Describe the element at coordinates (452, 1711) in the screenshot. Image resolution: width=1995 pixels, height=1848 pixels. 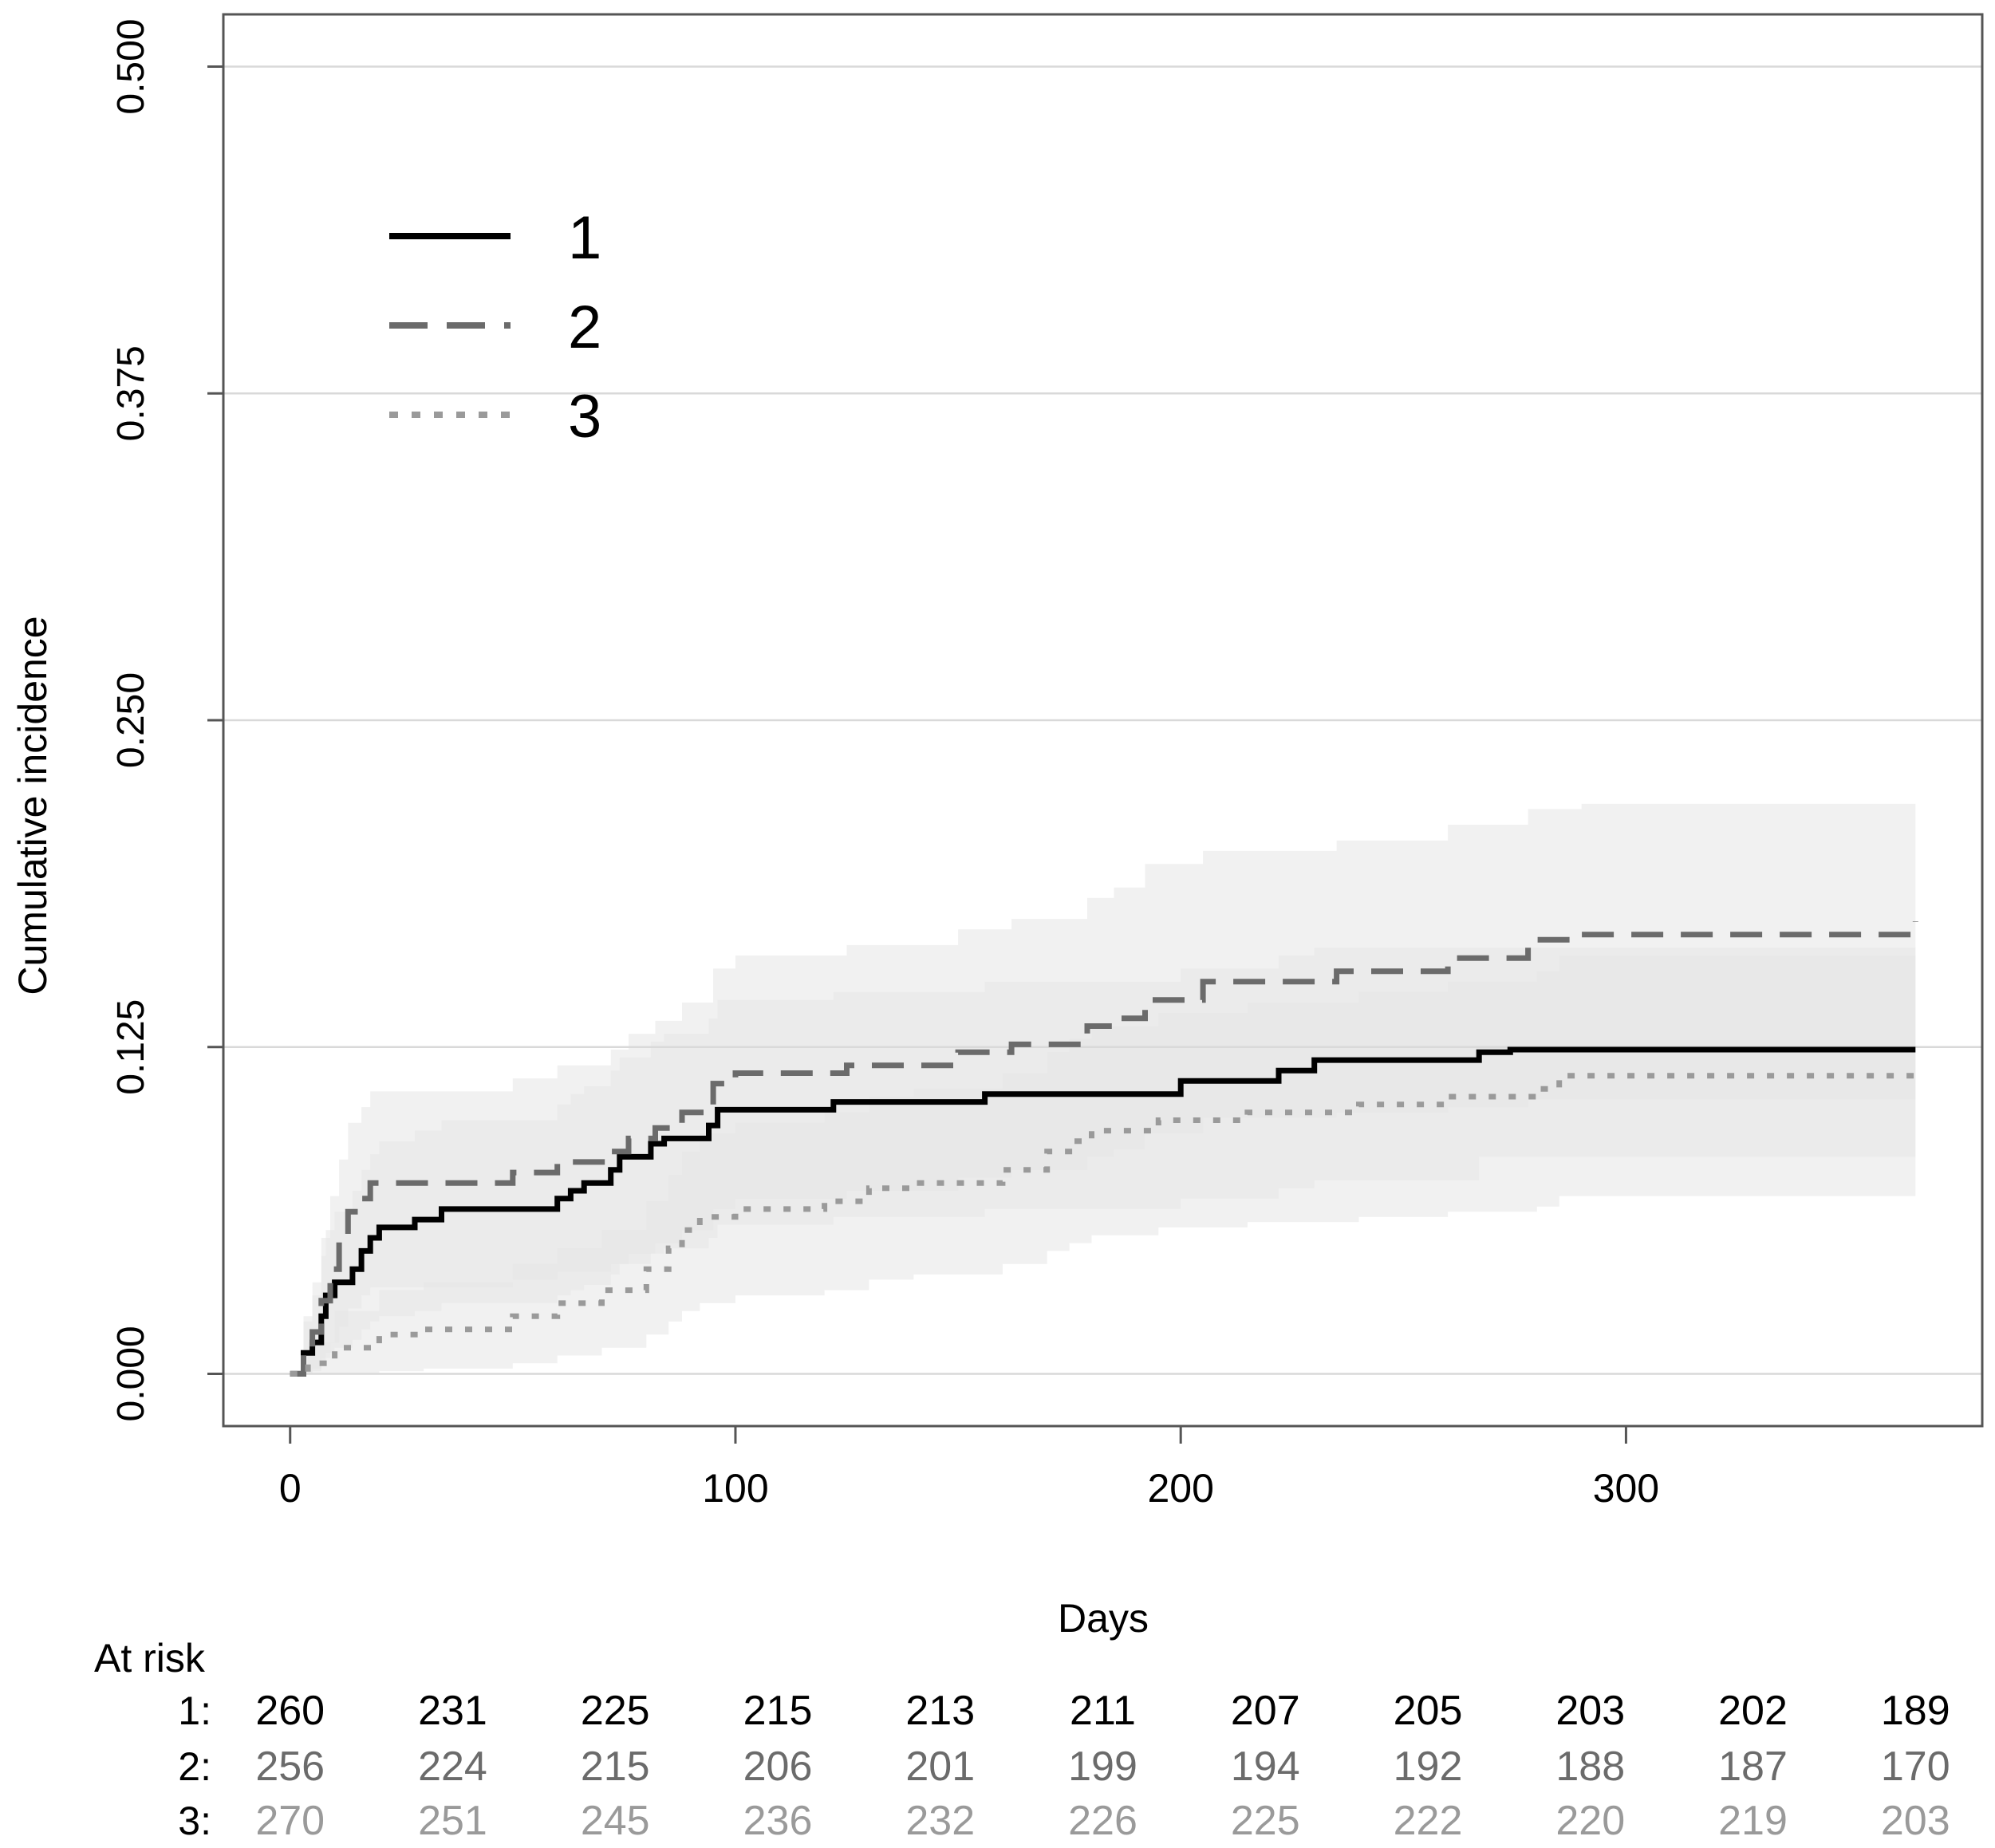
I see `at-risk-value-1-1: 231` at that location.